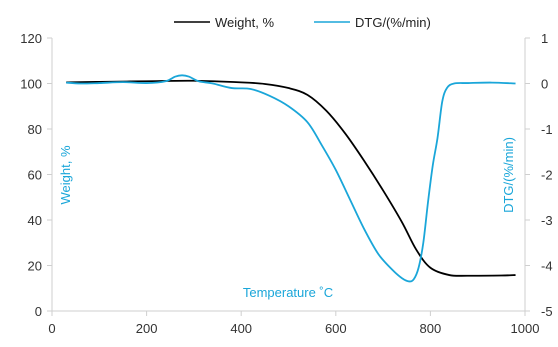 This screenshot has width=558, height=347. Describe the element at coordinates (539, 175) in the screenshot. I see `y2-axis-ticks: -5 -4 -3 -2 -1 0 1` at that location.